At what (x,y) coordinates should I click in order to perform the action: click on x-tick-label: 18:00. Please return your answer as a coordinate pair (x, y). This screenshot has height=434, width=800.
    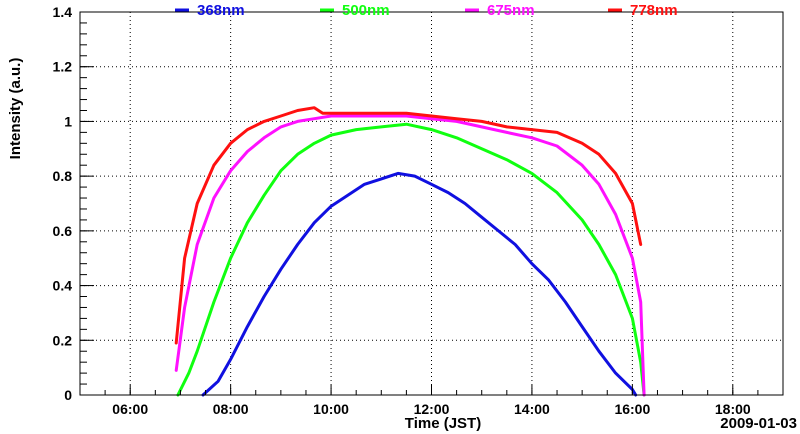
    Looking at the image, I should click on (733, 409).